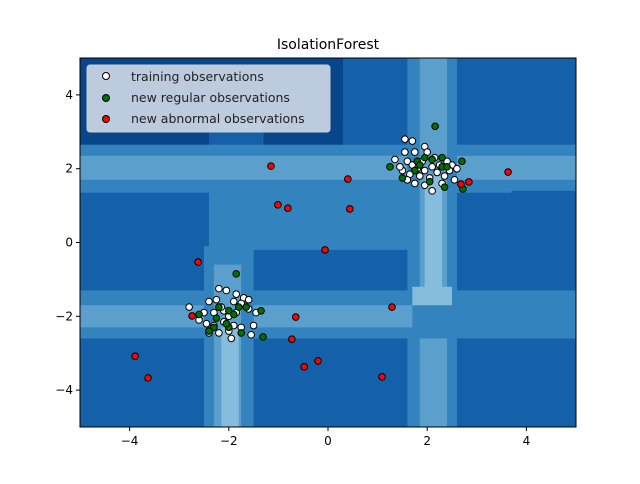  Describe the element at coordinates (64, 390) in the screenshot. I see `y-tick-label: −4` at that location.